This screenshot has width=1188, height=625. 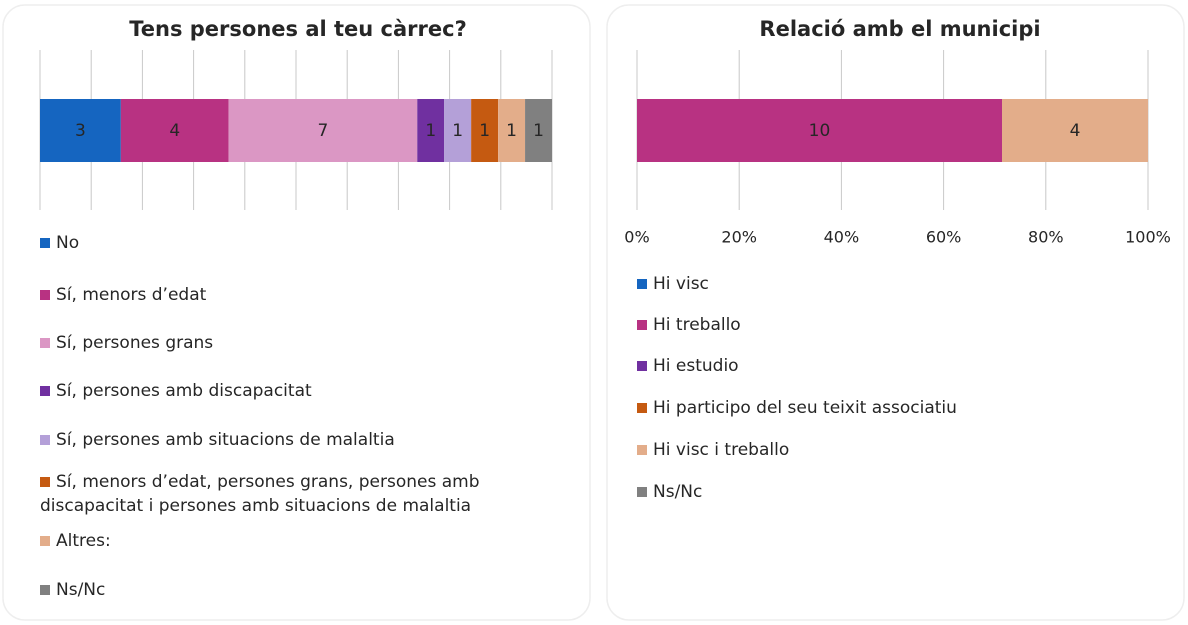 What do you see at coordinates (887, 284) in the screenshot?
I see `legend-item: Hi visc` at bounding box center [887, 284].